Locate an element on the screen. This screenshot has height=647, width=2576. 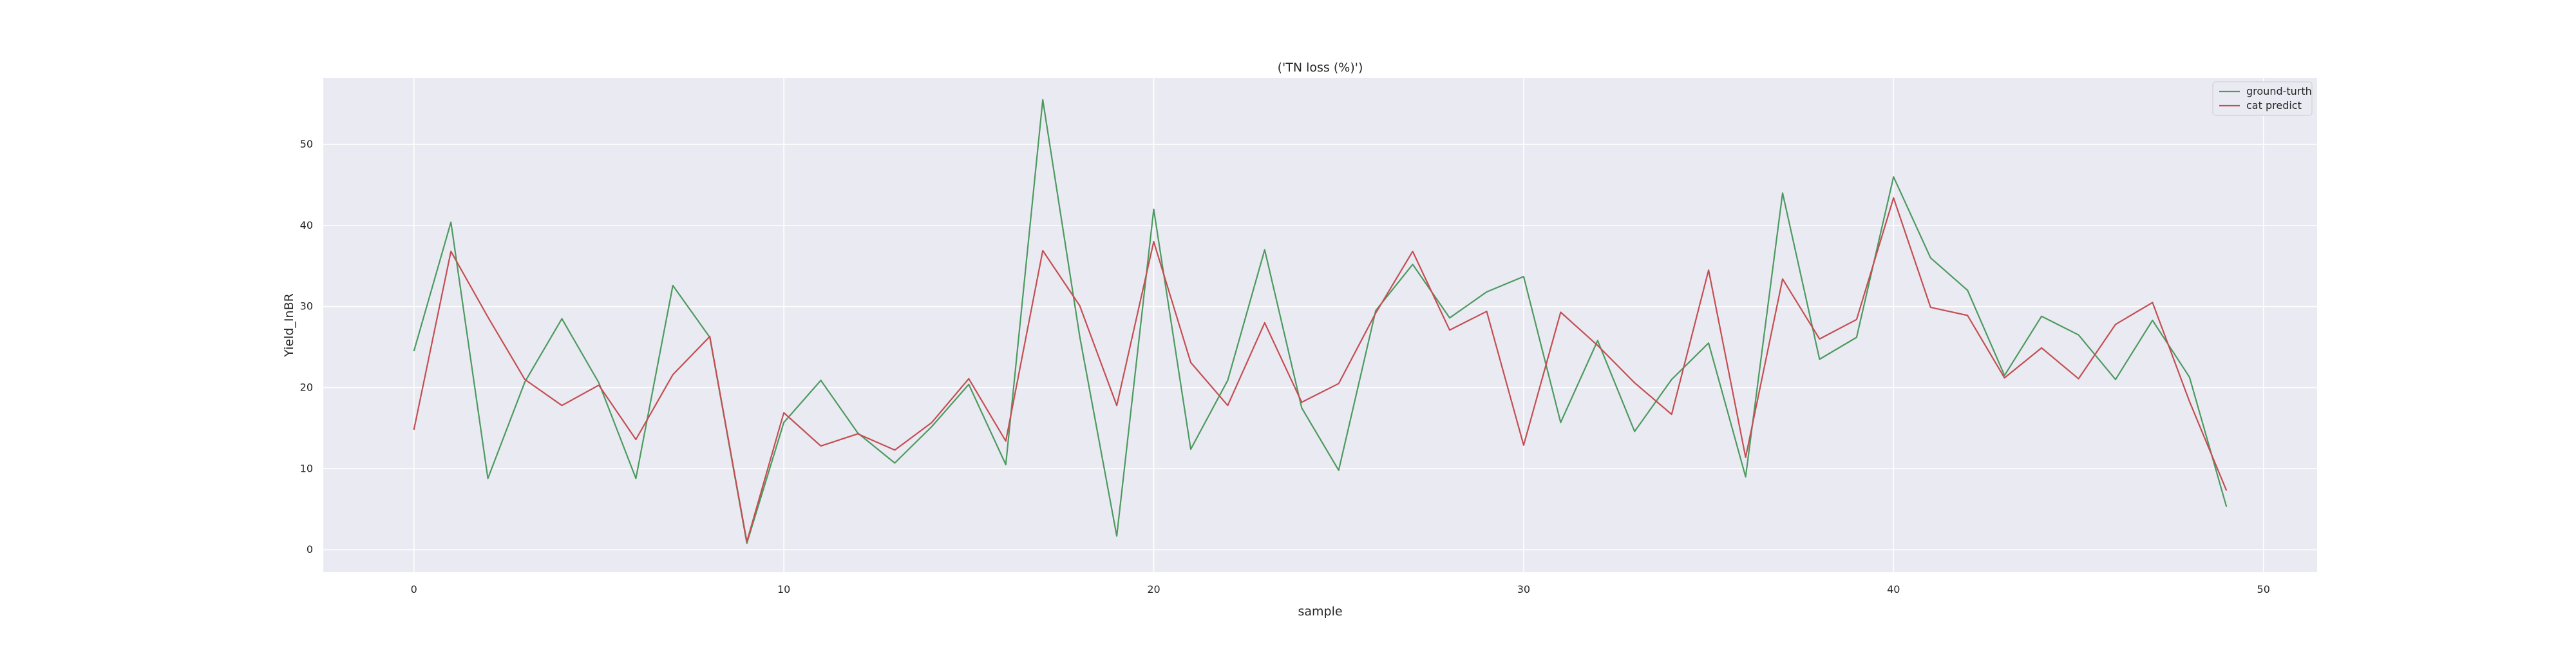
legend-label: ground-turth is located at coordinates (2279, 91).